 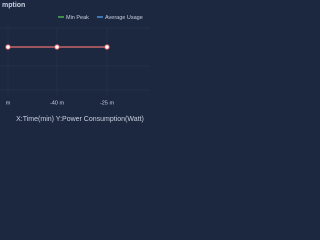 What do you see at coordinates (57, 103) in the screenshot?
I see `x-tick-label: -40 m` at bounding box center [57, 103].